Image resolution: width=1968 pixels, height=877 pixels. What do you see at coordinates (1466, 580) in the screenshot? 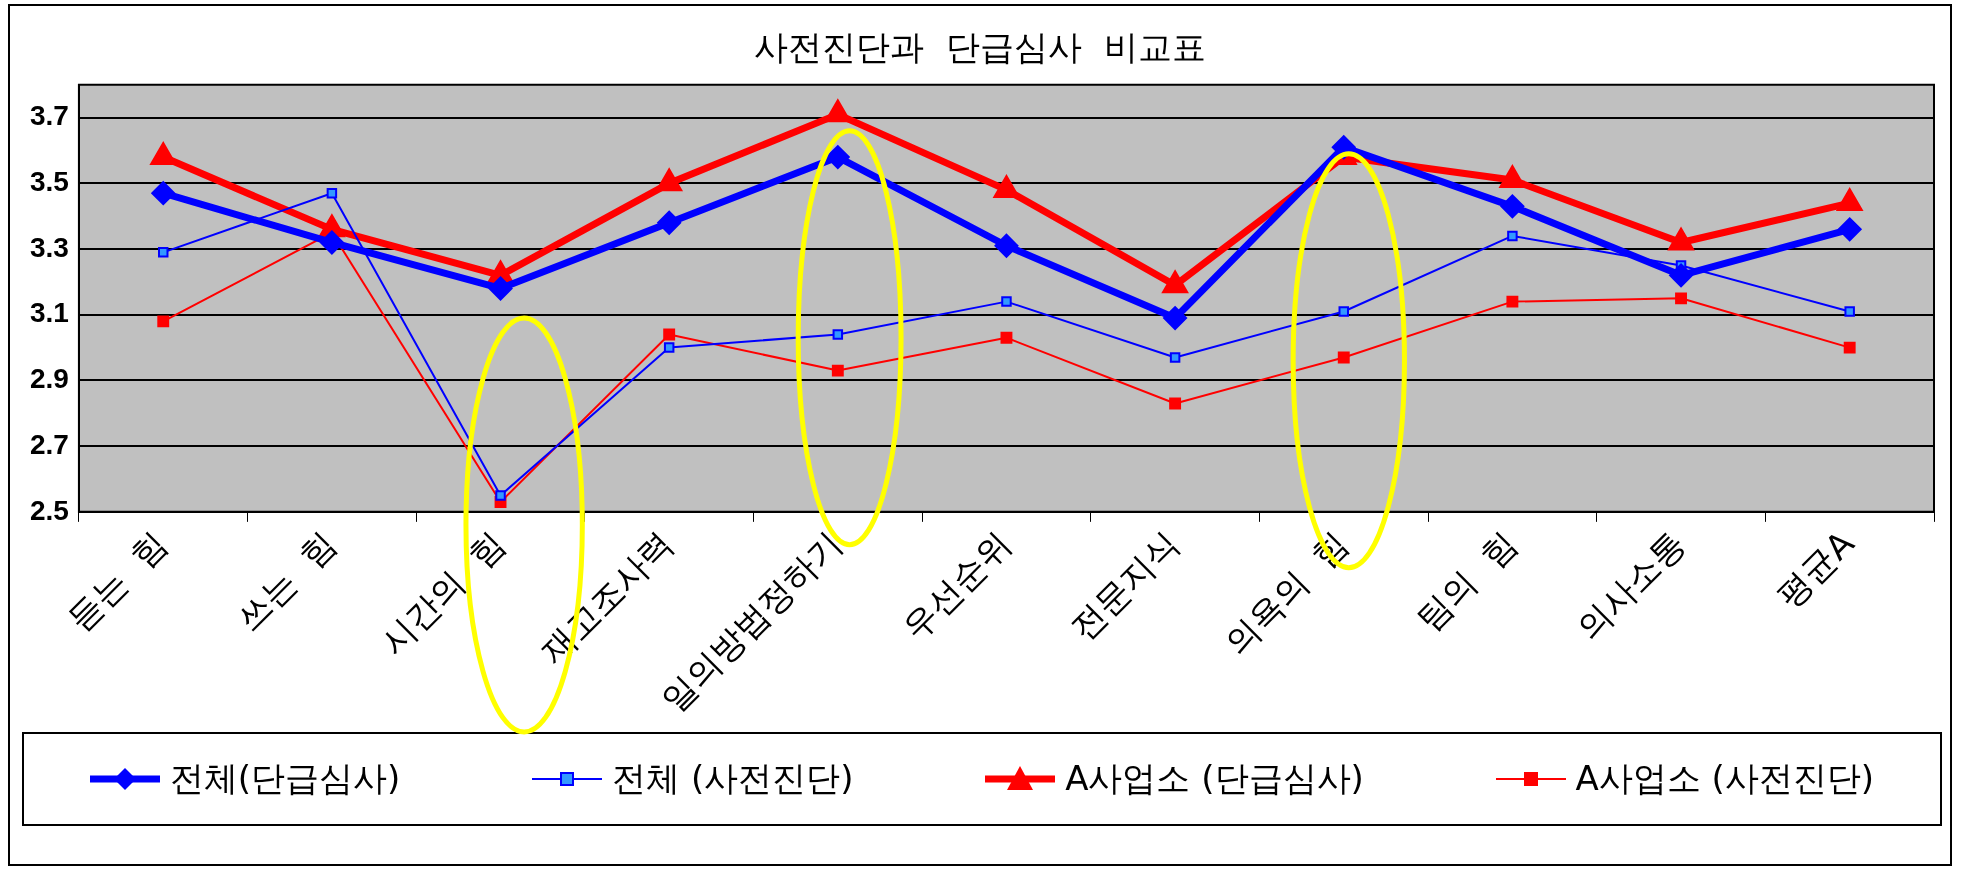
I see `x-tick-label: 팀의 힘` at bounding box center [1466, 580].